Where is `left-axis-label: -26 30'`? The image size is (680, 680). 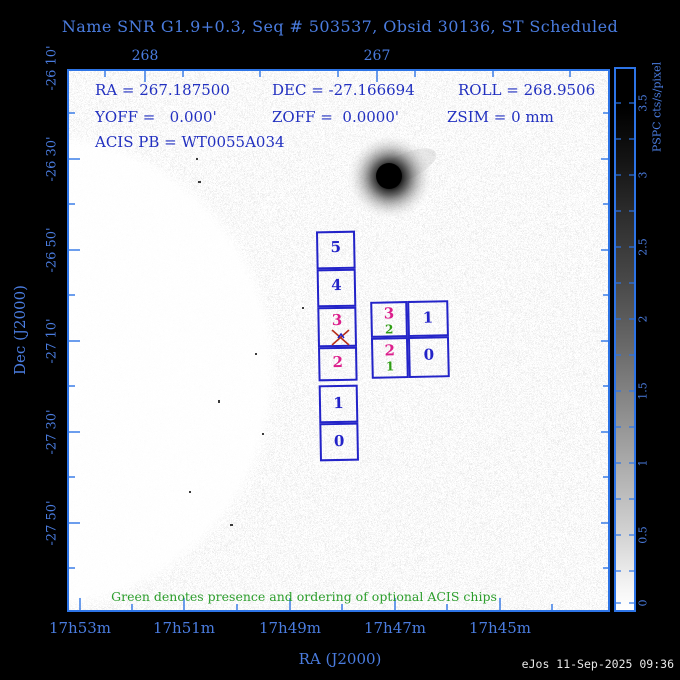
left-axis-label: -26 30' is located at coordinates (52, 159).